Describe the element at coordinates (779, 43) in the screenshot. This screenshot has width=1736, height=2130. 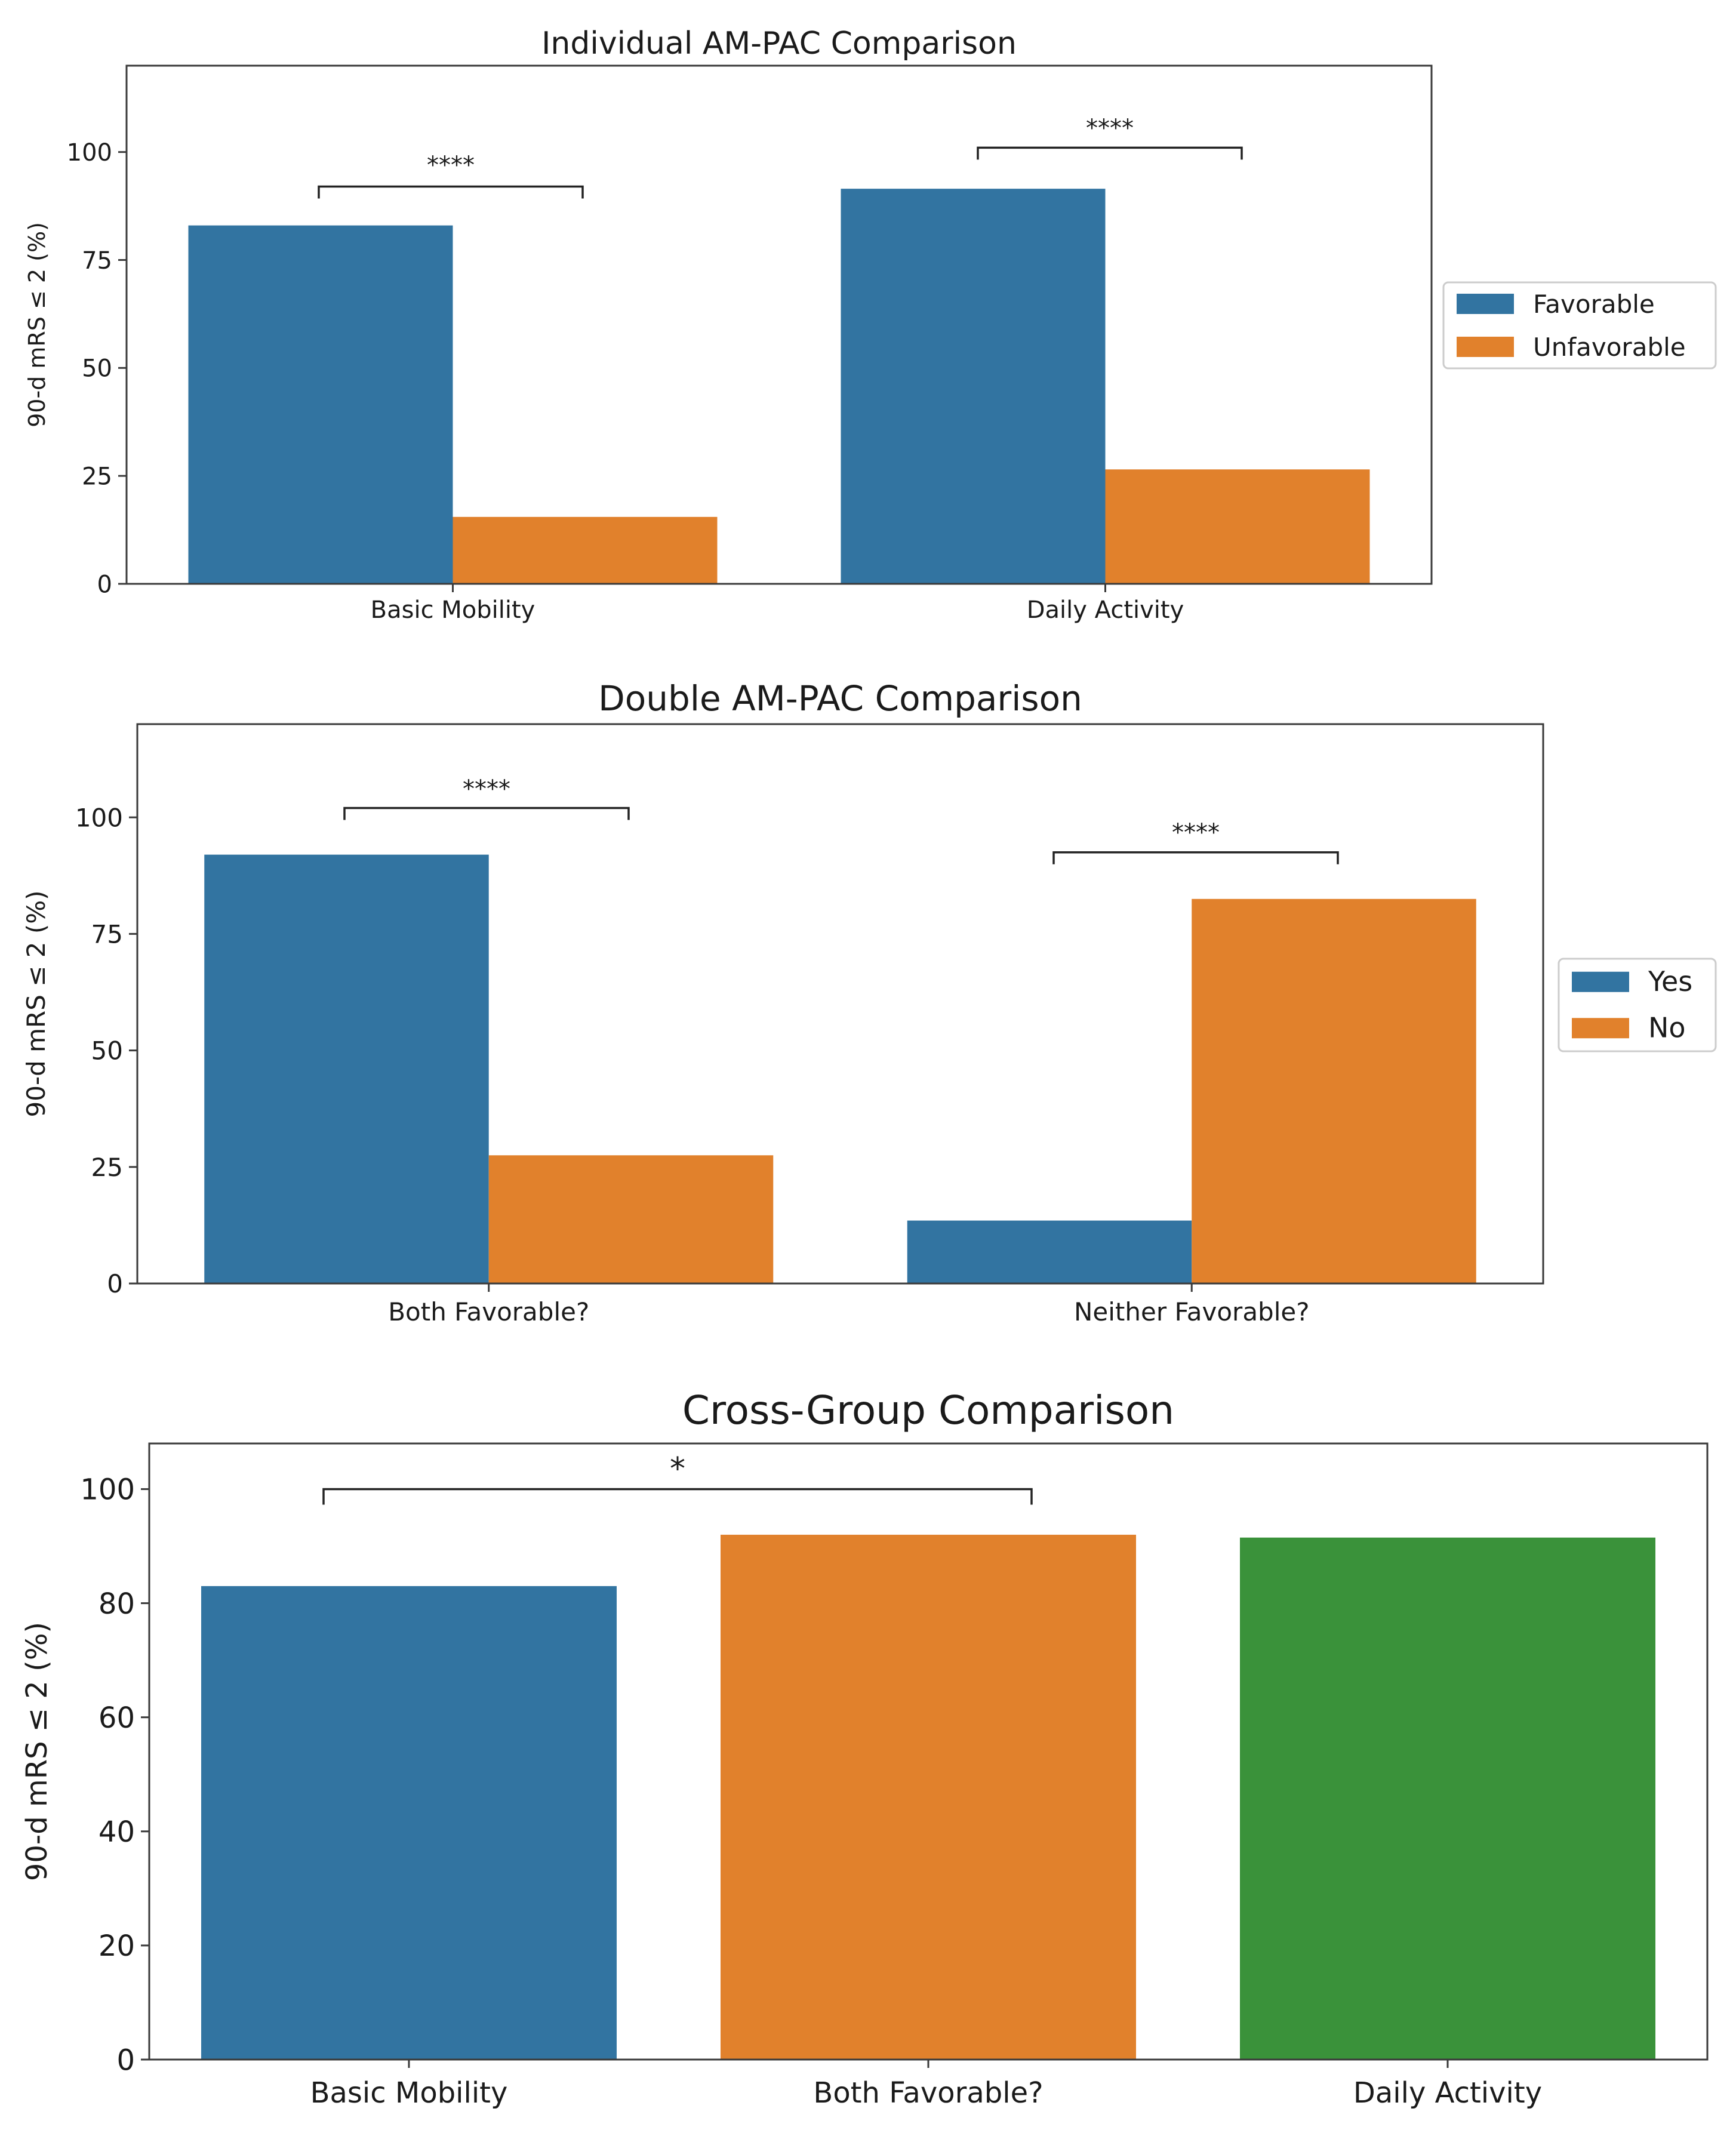
I see `chart-title: Individual AM-PAC Comparison` at that location.